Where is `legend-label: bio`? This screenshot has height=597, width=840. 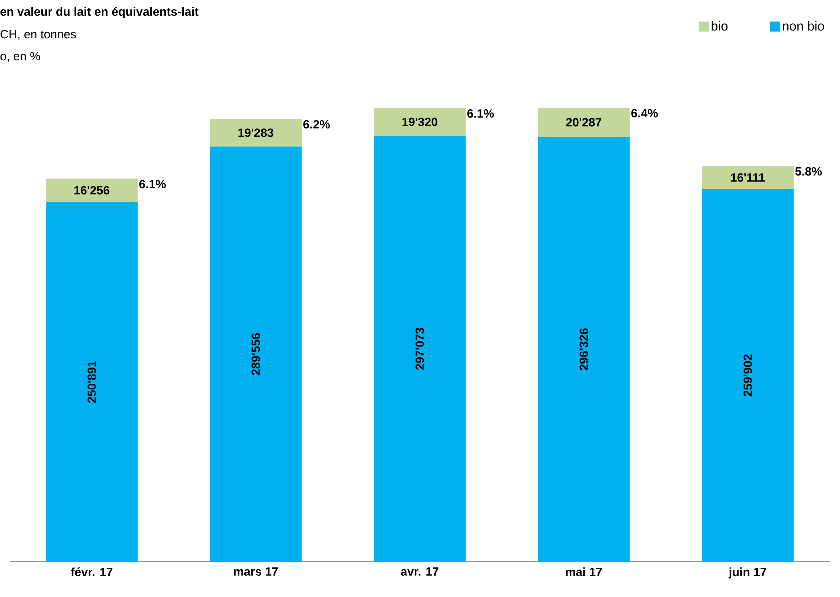
legend-label: bio is located at coordinates (720, 26).